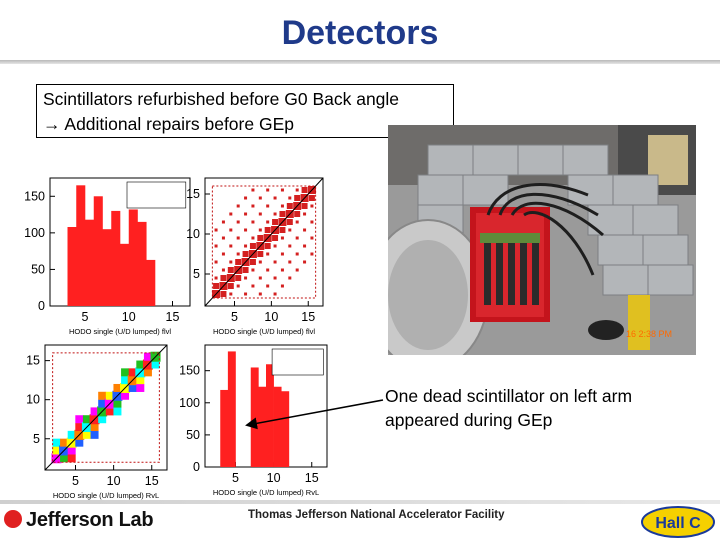  I want to click on callout-line-2: → Additional repairs before GEp, so click(168, 124).